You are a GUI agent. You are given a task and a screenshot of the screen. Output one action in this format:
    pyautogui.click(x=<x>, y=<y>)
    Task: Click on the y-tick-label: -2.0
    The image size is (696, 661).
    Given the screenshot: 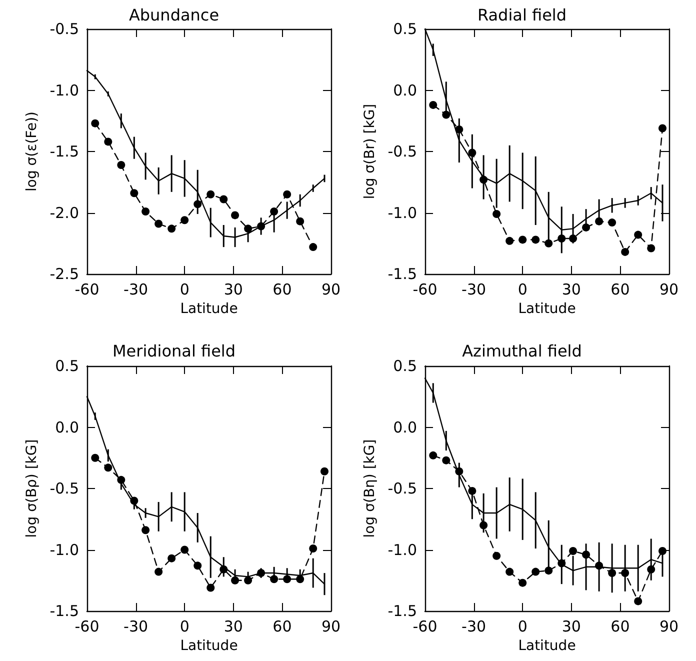 What is the action you would take?
    pyautogui.click(x=64, y=213)
    